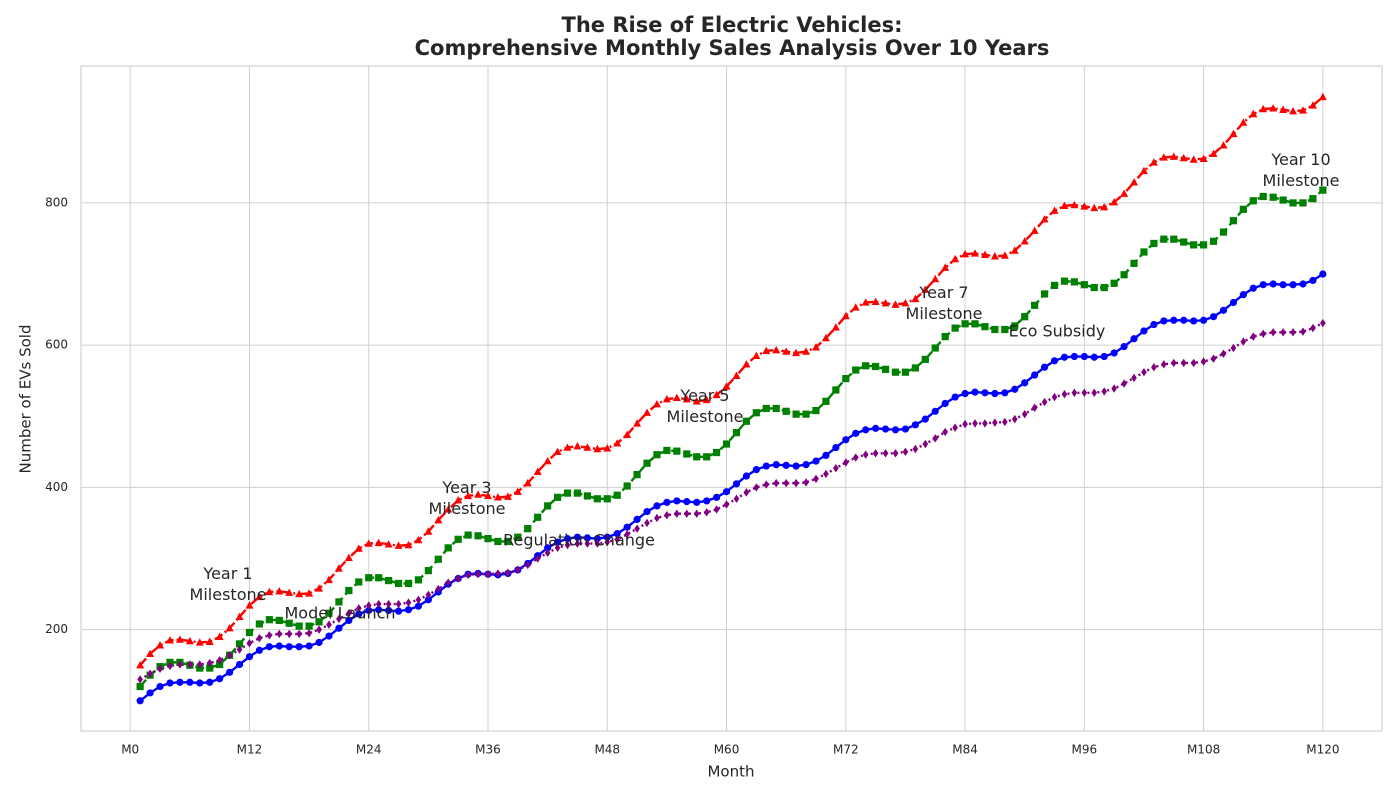 Image resolution: width=1400 pixels, height=800 pixels. I want to click on y-tick-label: 200, so click(56, 629).